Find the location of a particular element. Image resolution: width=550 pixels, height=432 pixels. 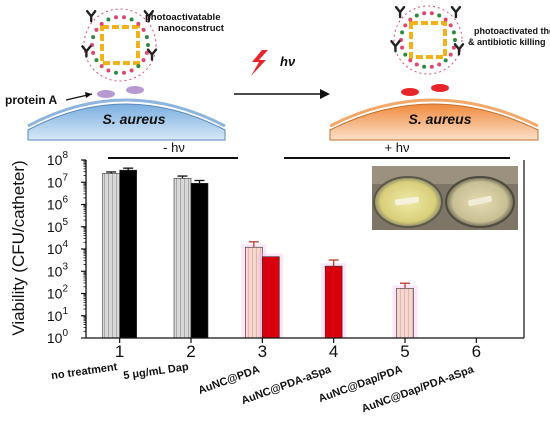

x-tick-label: 5 is located at coordinates (404, 351).